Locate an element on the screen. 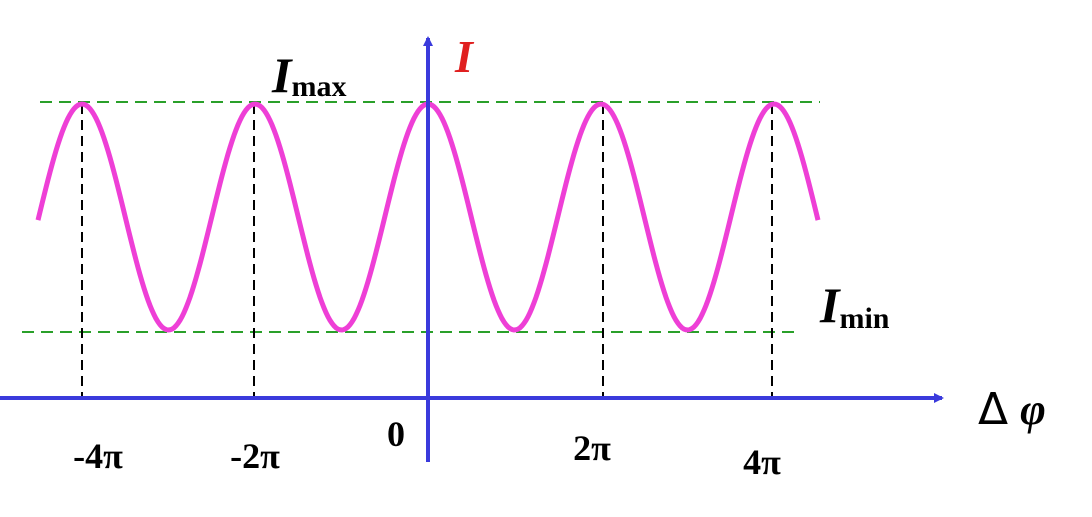 This screenshot has width=1092, height=517. x-tick-label: 4π is located at coordinates (762, 462).